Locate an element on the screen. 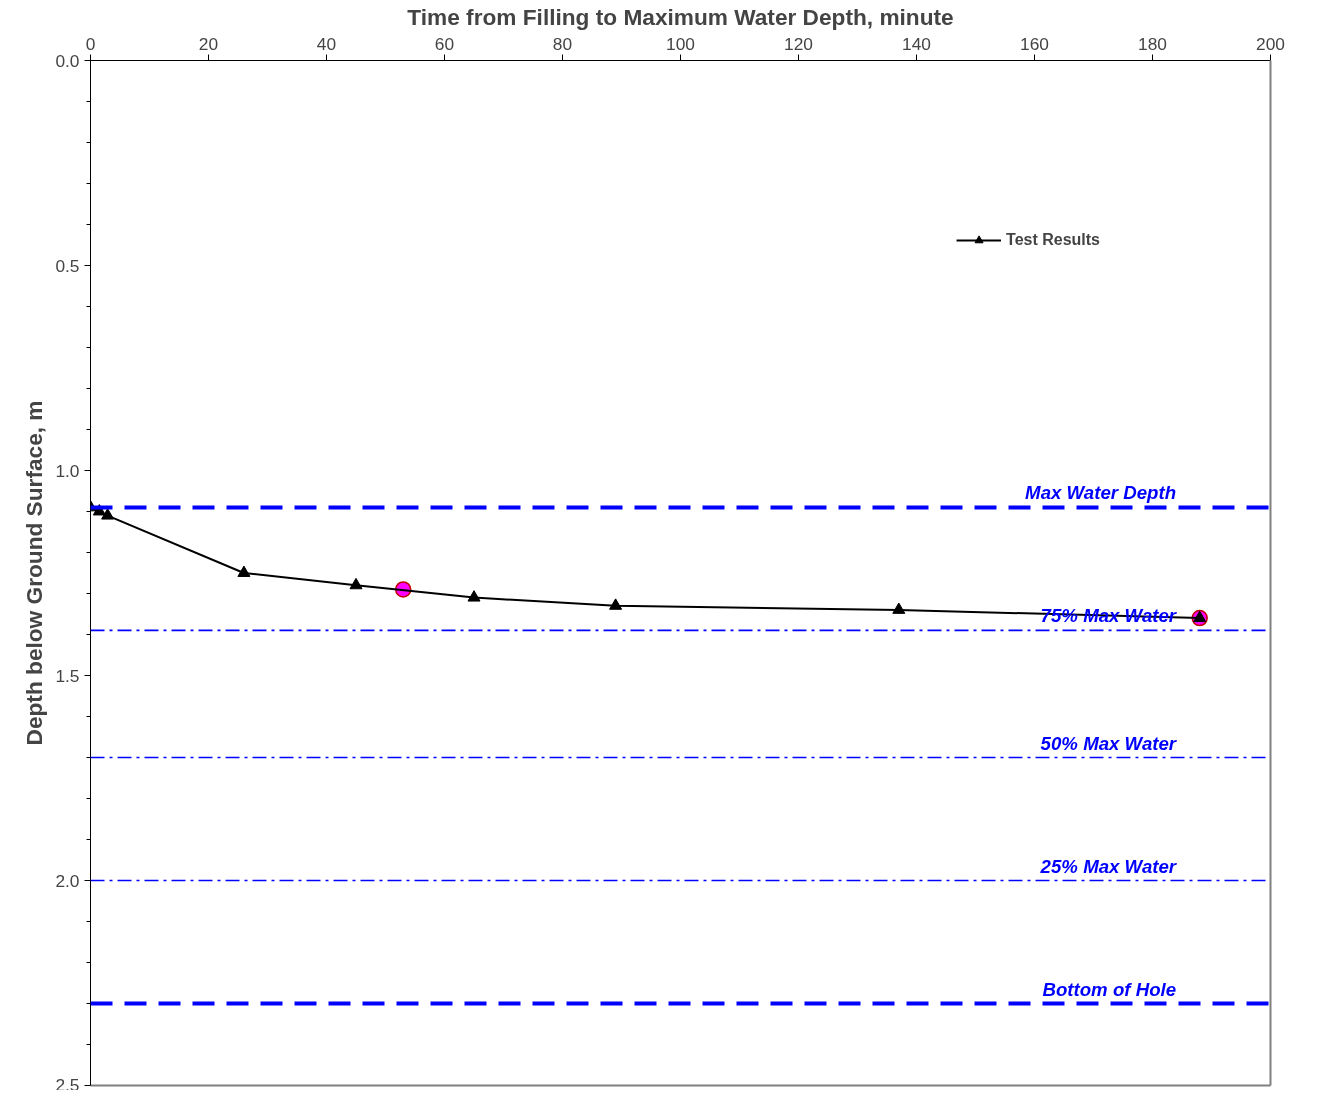  legend-label: Test Results is located at coordinates (1053, 240).